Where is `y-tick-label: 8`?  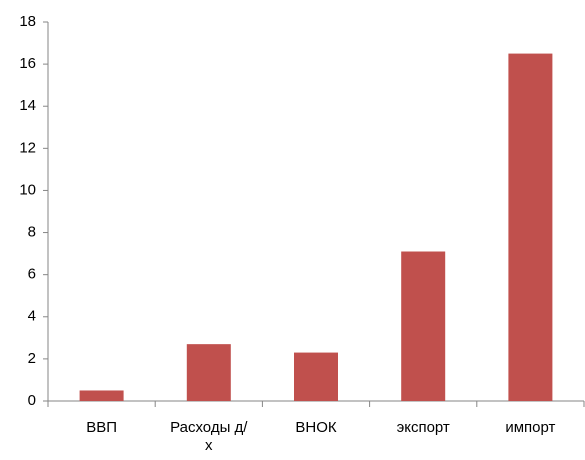 y-tick-label: 8 is located at coordinates (32, 232).